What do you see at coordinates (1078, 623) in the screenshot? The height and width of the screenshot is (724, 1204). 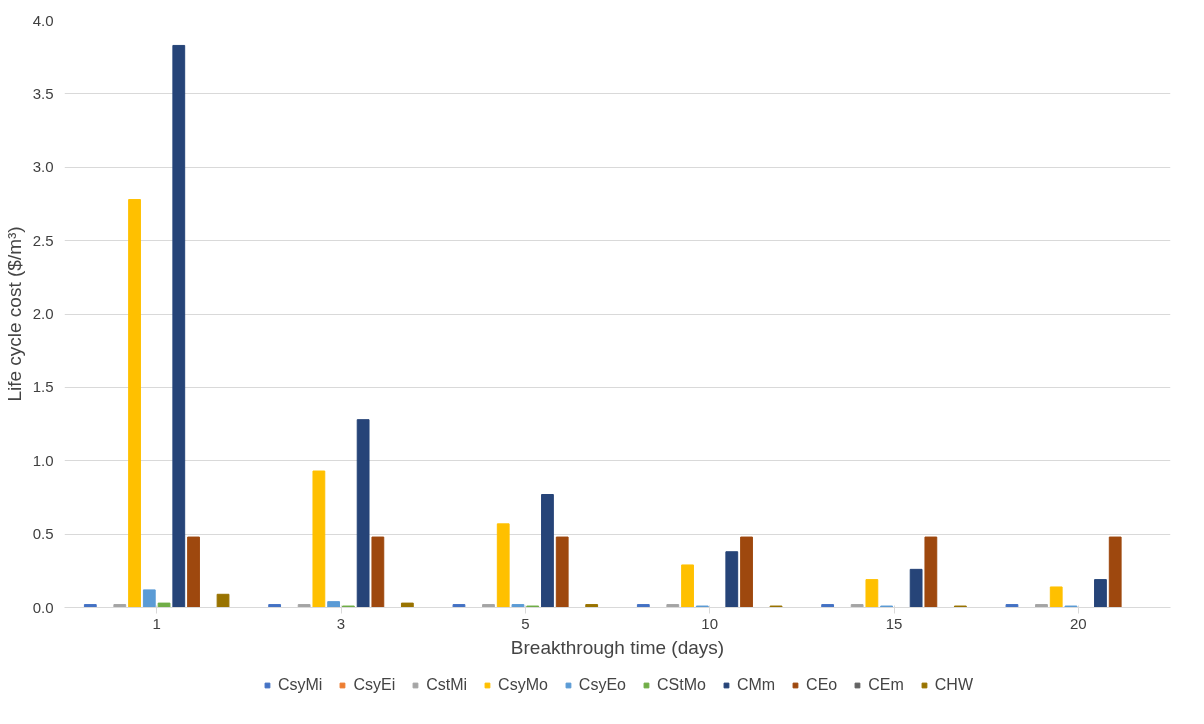 I see `x-tick-label: 20` at bounding box center [1078, 623].